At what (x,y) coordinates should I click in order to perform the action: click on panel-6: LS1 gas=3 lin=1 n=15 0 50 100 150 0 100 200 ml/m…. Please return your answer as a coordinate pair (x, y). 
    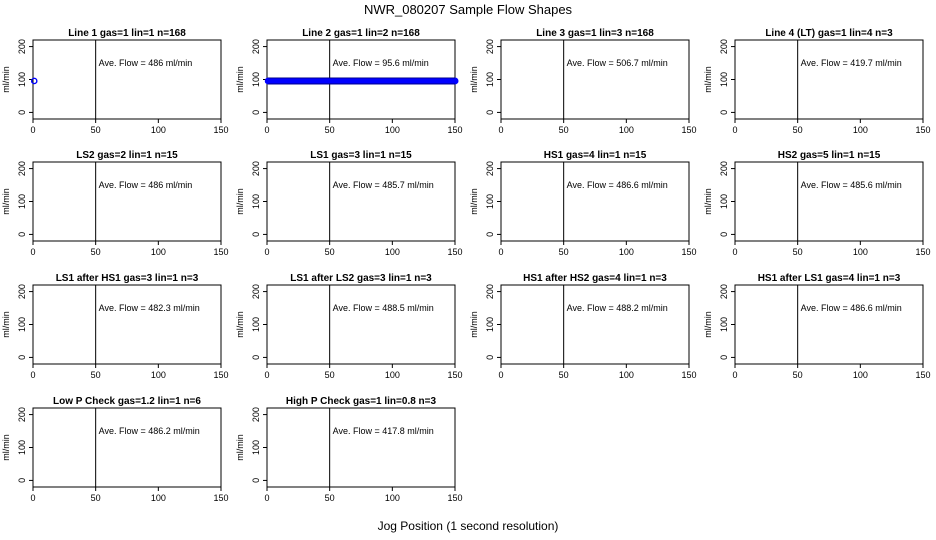
    Looking at the image, I should click on (349, 203).